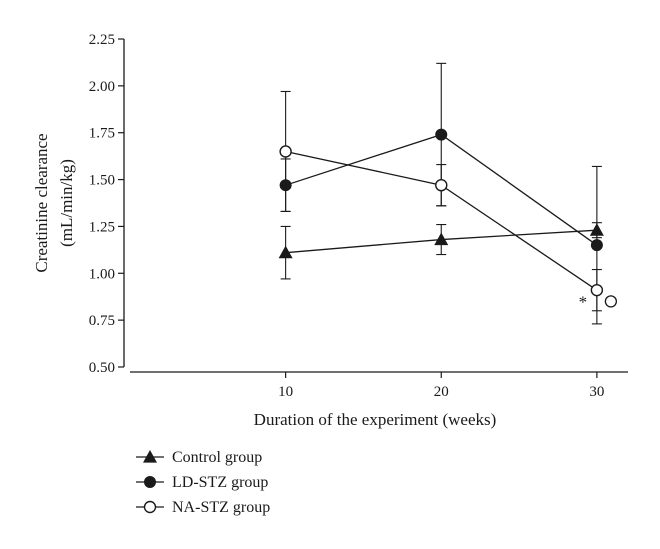  What do you see at coordinates (102, 134) in the screenshot?
I see `y-tick-label: 1.75` at bounding box center [102, 134].